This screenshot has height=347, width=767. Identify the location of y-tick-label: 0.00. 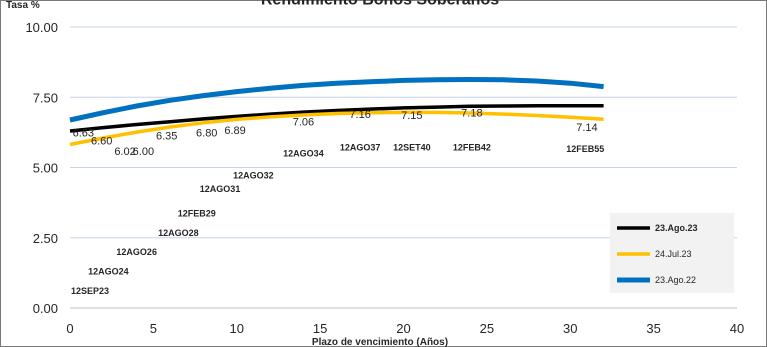
(45, 308).